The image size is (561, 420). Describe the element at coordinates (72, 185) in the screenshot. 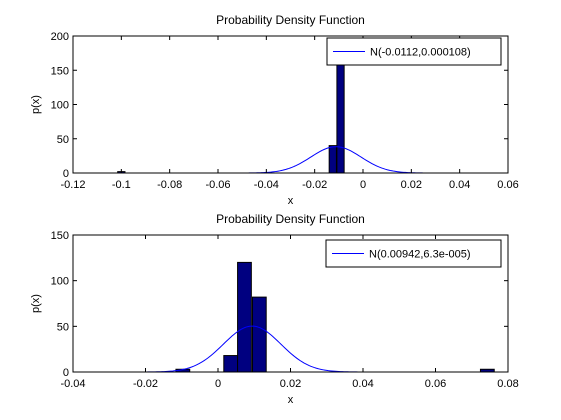

I see `x-tick-label: -0.12` at that location.